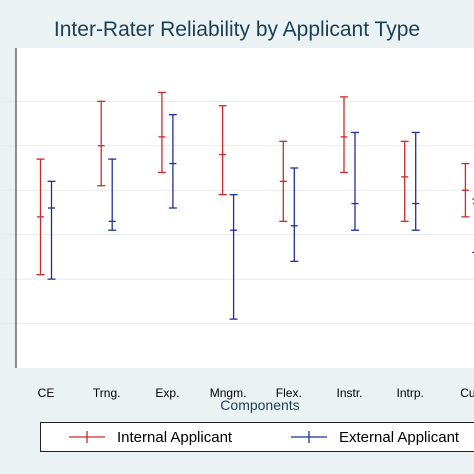 This screenshot has height=474, width=474. What do you see at coordinates (257, 437) in the screenshot?
I see `legend: Internal Applicant External Applicant` at bounding box center [257, 437].